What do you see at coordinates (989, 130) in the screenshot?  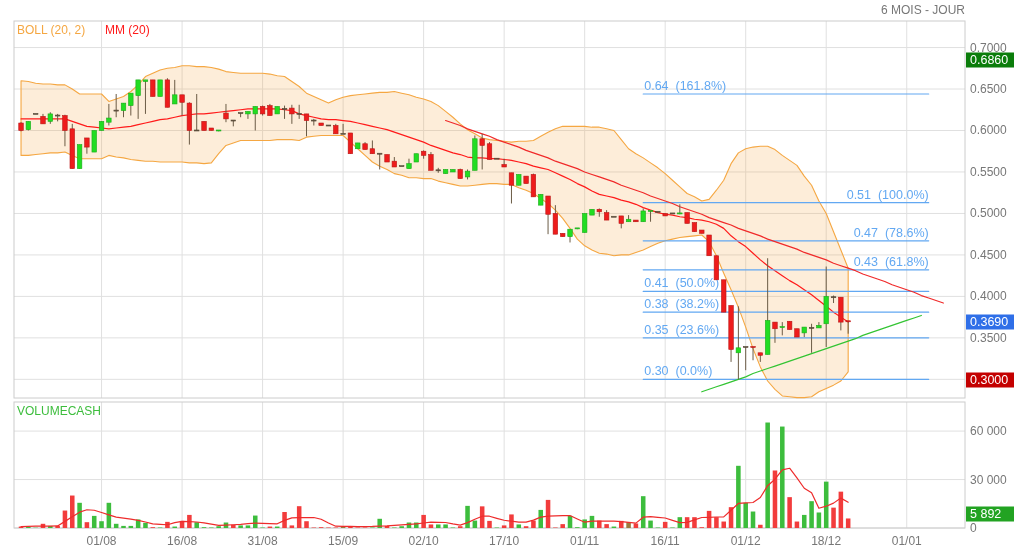 I see `y-tick-label: 0.6000` at bounding box center [989, 130].